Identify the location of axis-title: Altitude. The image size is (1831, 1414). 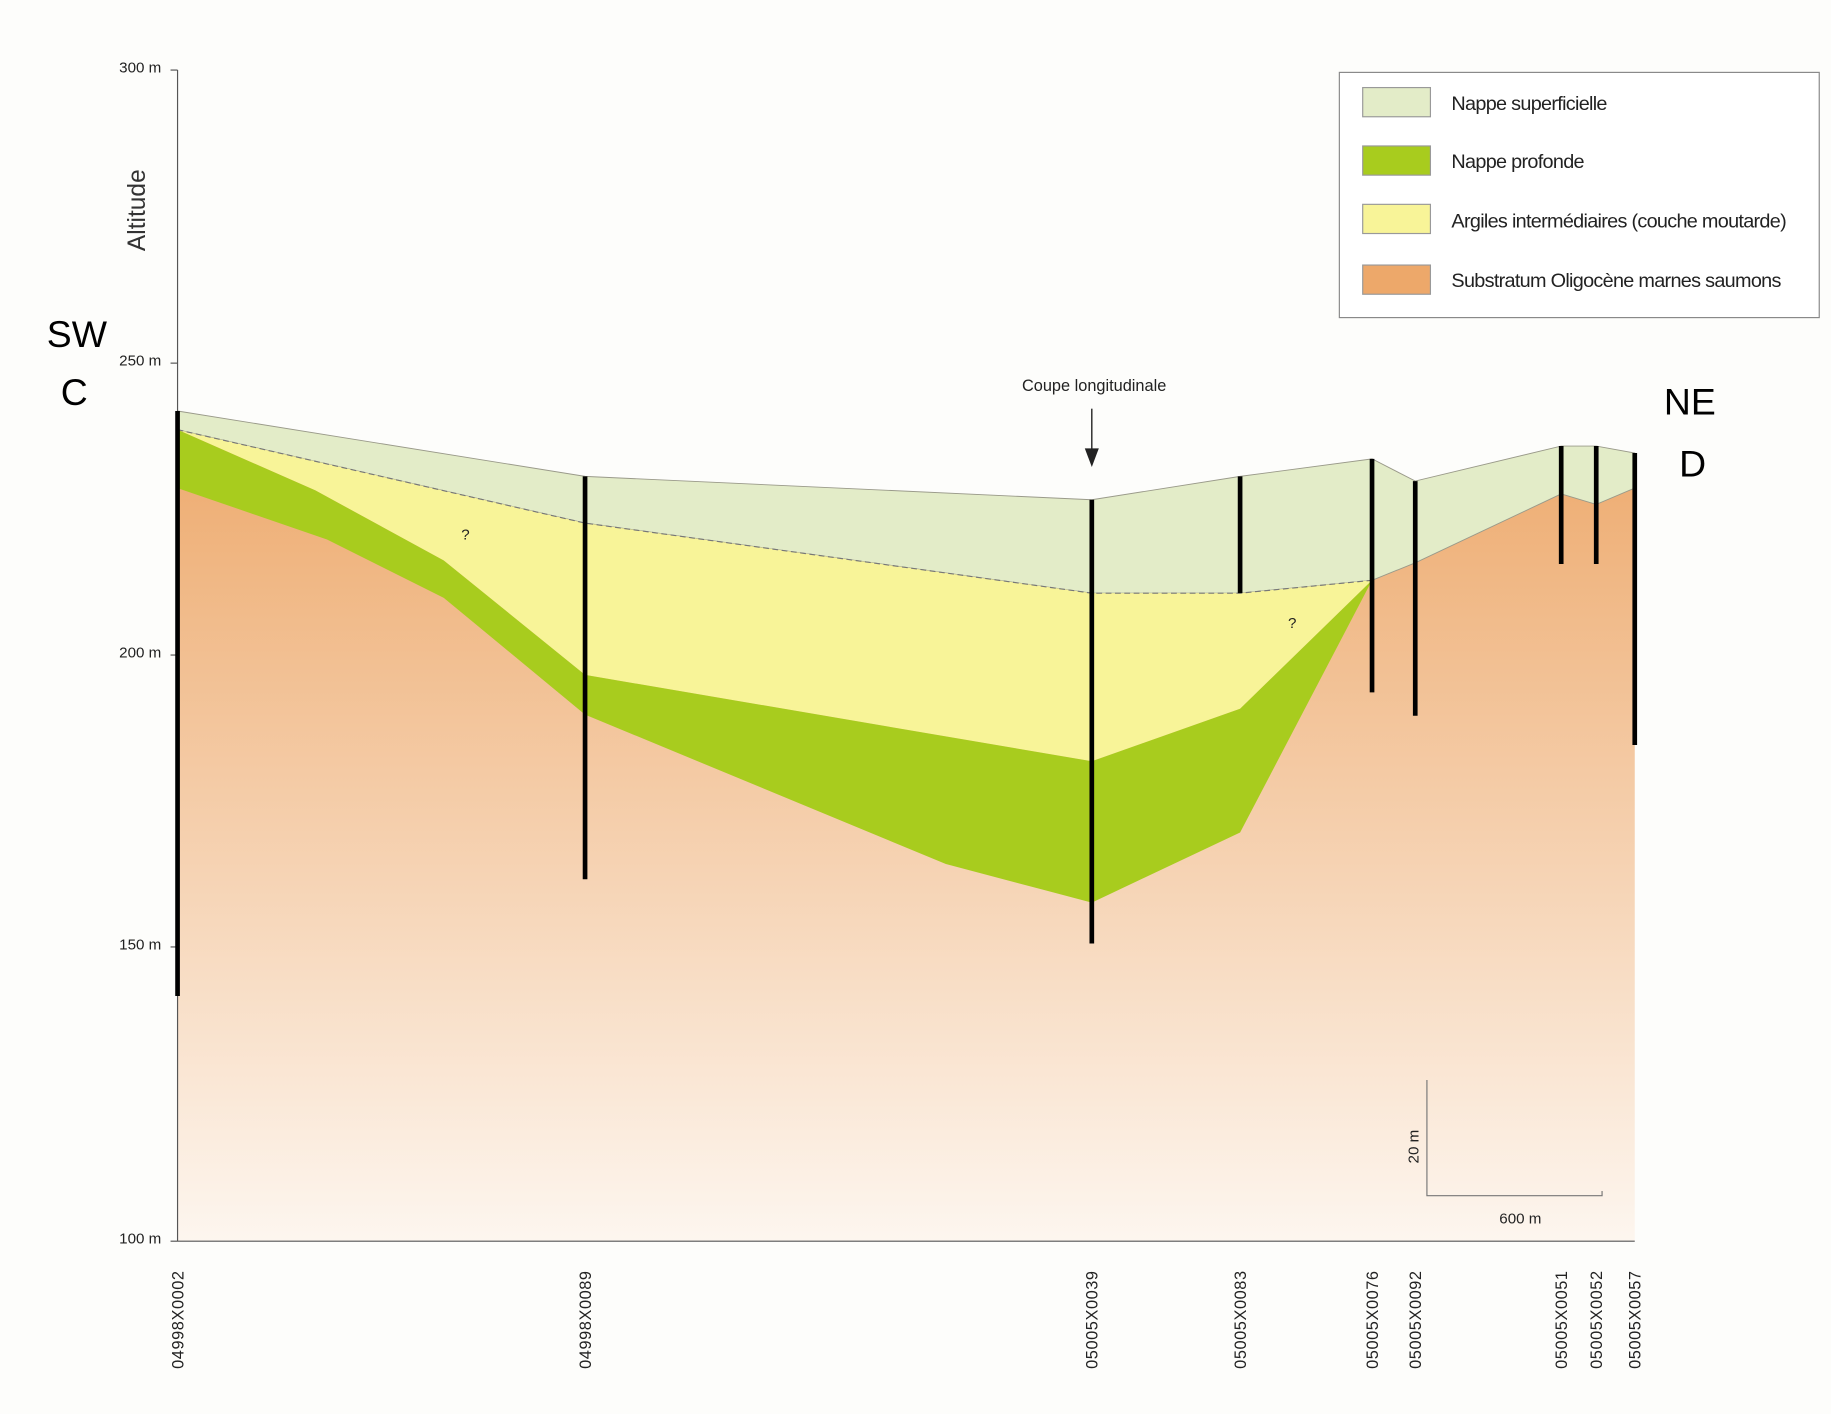
(137, 210).